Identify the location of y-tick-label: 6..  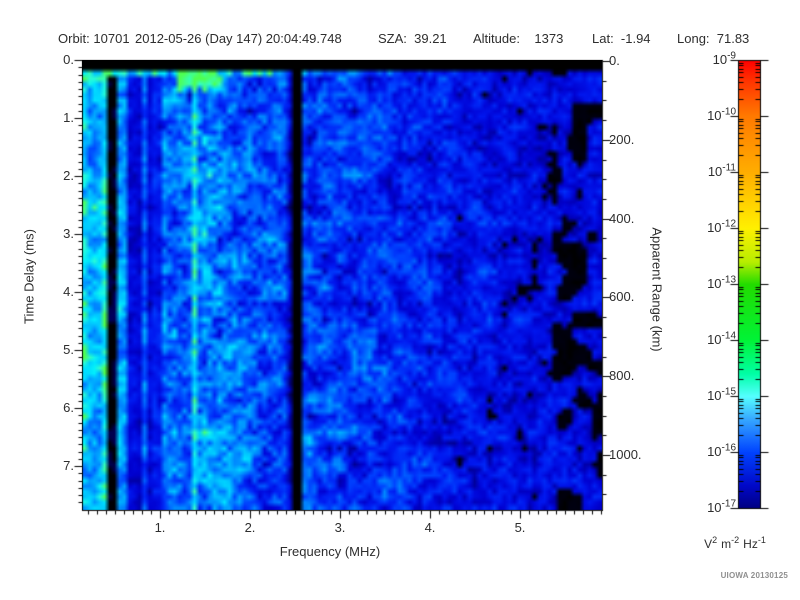
(68, 407).